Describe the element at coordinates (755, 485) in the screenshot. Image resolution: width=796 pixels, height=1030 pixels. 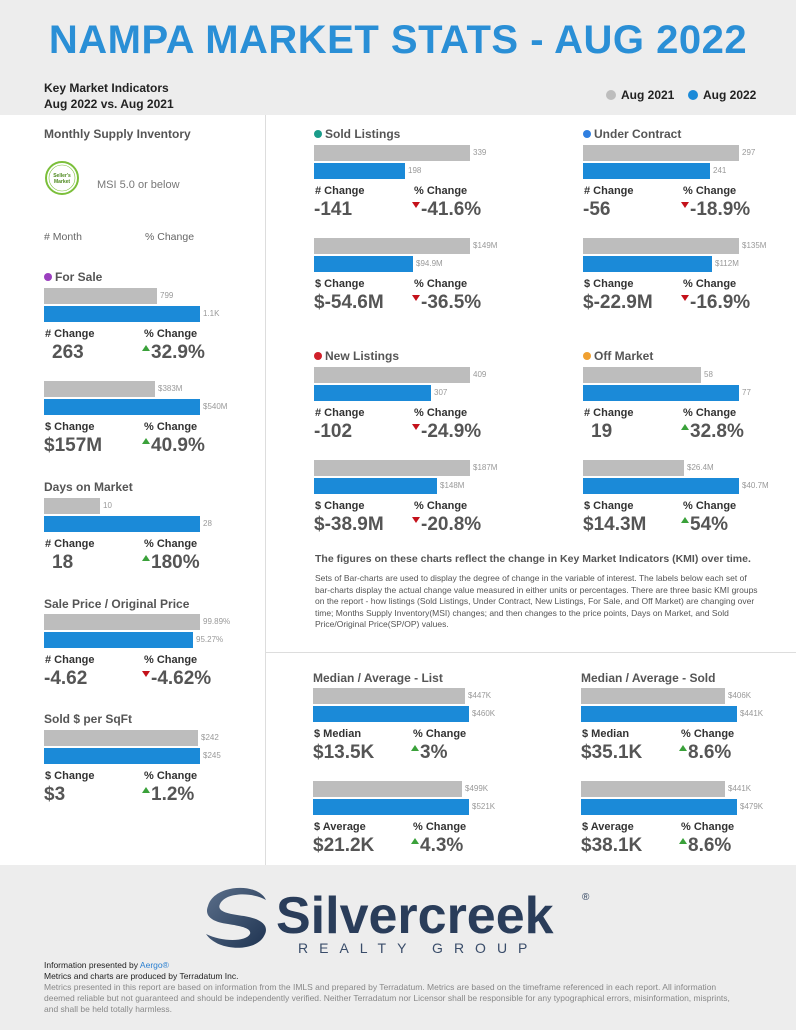
I see `off-market-volume-curr-value: $40.7M` at that location.